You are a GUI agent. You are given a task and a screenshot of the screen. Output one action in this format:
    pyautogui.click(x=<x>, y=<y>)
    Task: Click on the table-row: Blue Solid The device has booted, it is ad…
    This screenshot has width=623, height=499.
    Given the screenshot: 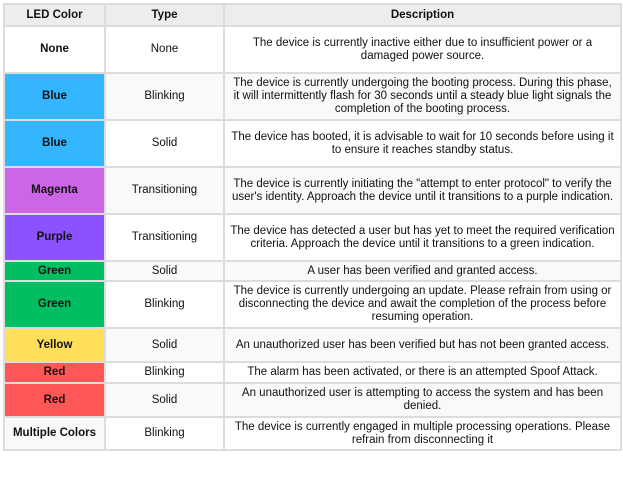 What is the action you would take?
    pyautogui.click(x=312, y=143)
    